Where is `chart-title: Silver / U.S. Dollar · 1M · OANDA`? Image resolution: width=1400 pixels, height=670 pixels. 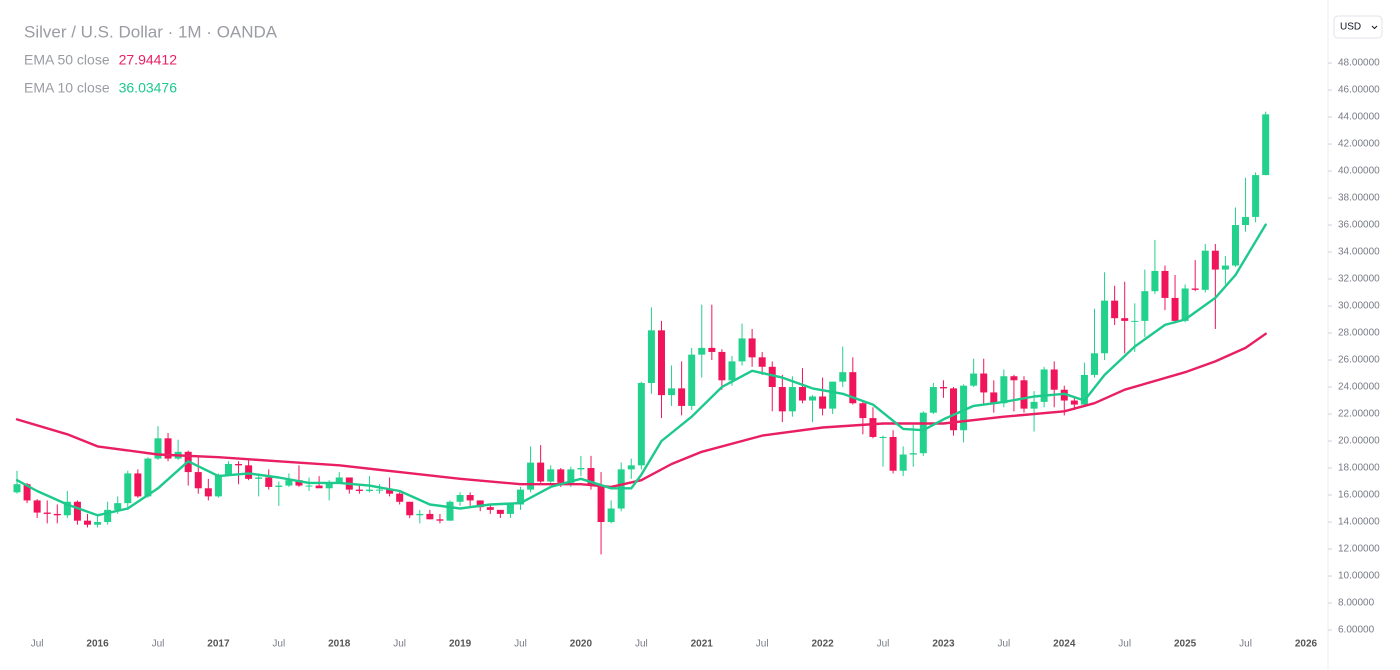
chart-title: Silver / U.S. Dollar · 1M · OANDA is located at coordinates (151, 31).